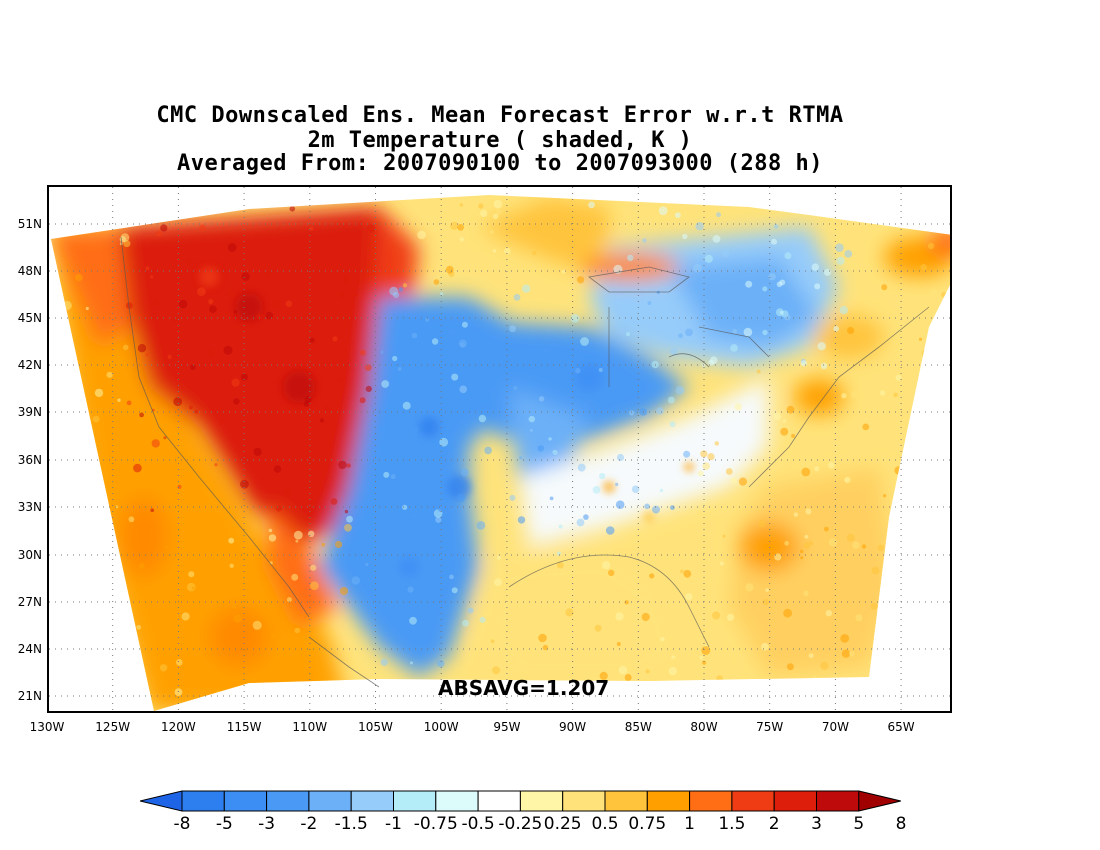 The height and width of the screenshot is (850, 1100). Describe the element at coordinates (375, 727) in the screenshot. I see `lon-label: 105W` at that location.